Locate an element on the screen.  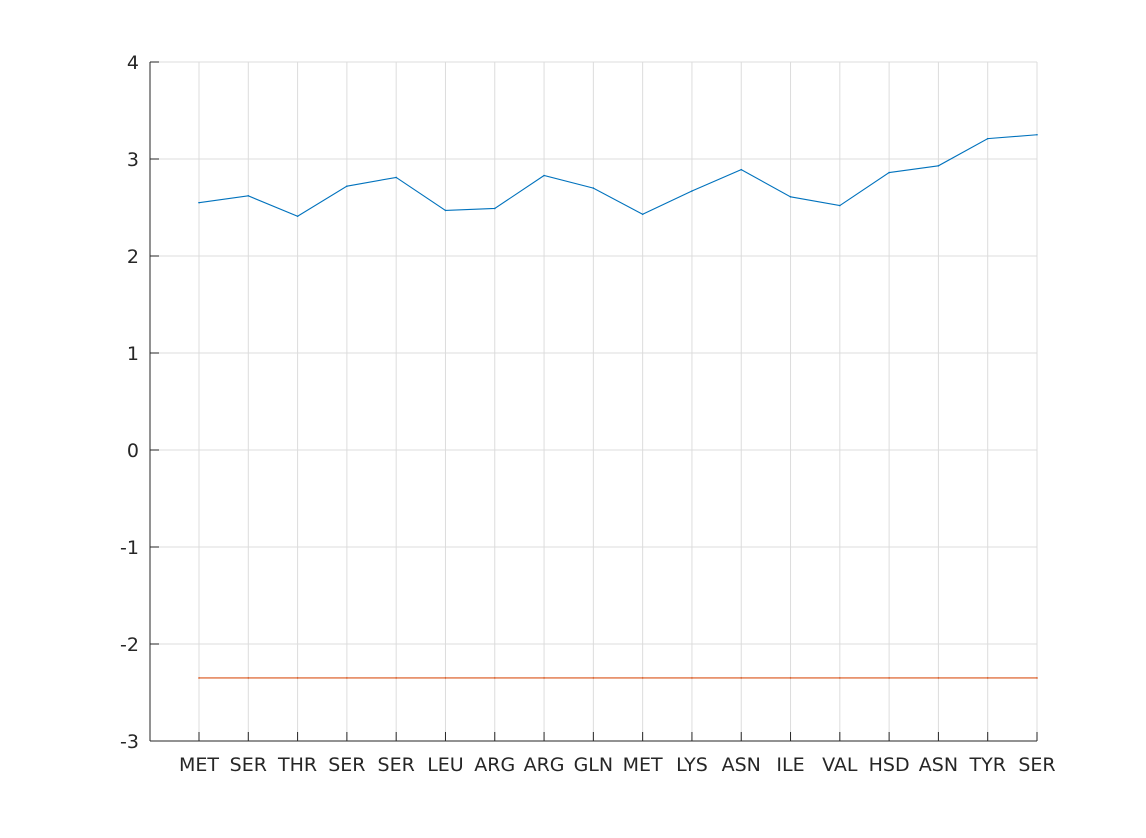
y-tick-label: -3 is located at coordinates (129, 742).